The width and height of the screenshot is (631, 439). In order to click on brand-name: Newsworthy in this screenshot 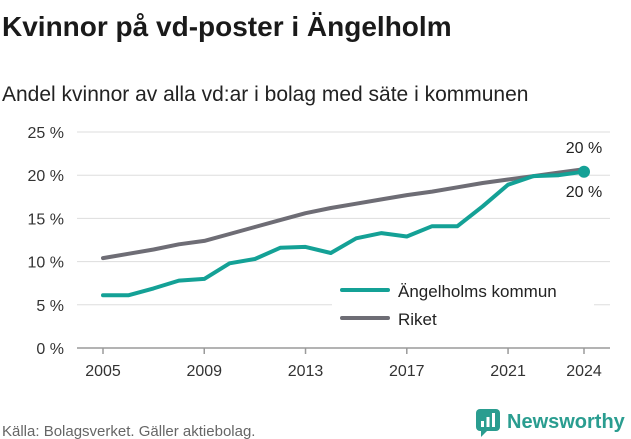, I will do `click(566, 422)`.